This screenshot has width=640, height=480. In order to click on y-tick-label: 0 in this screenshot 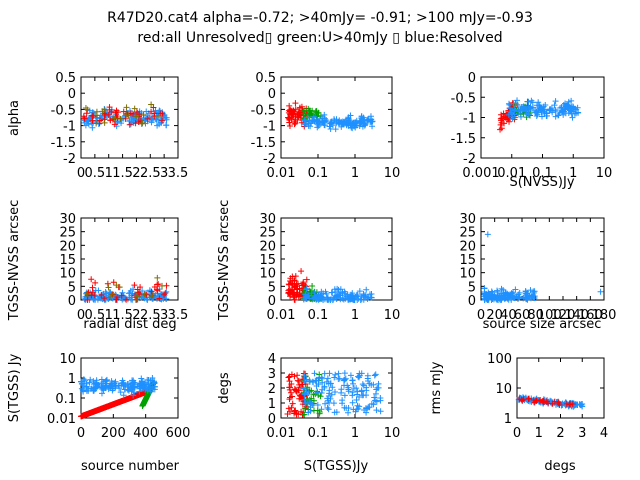, I will do `click(72, 301)`.